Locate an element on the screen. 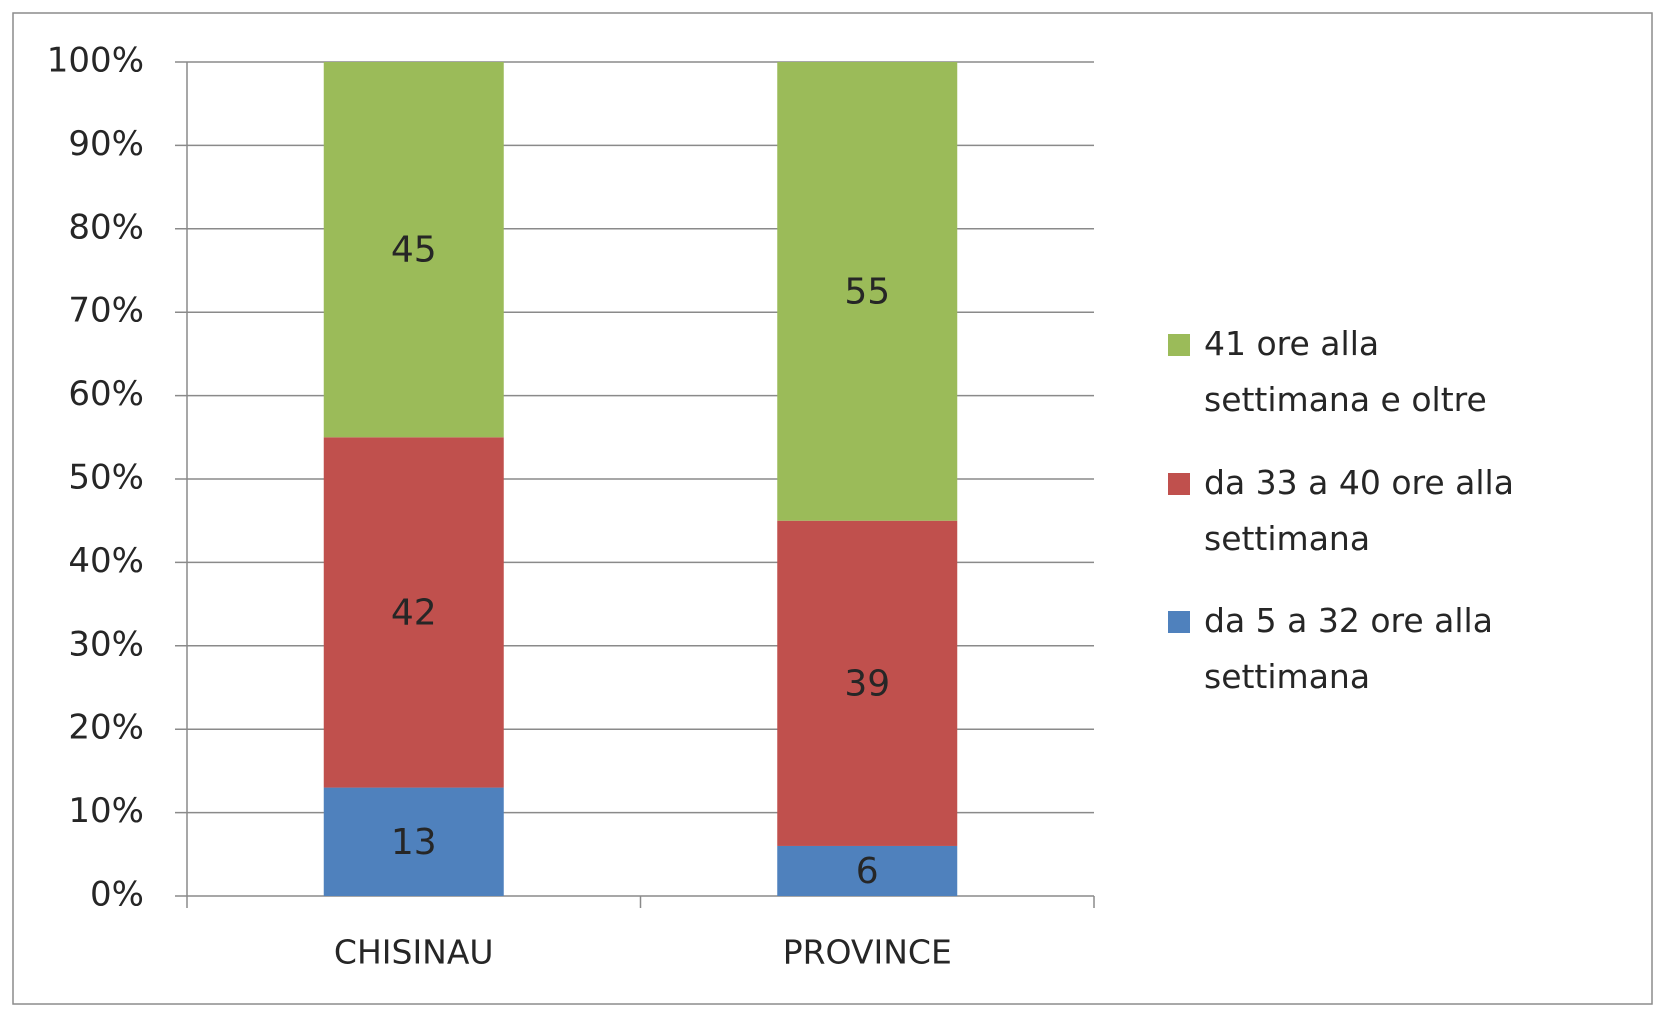  x-tick-label: CHISINAU is located at coordinates (414, 952).